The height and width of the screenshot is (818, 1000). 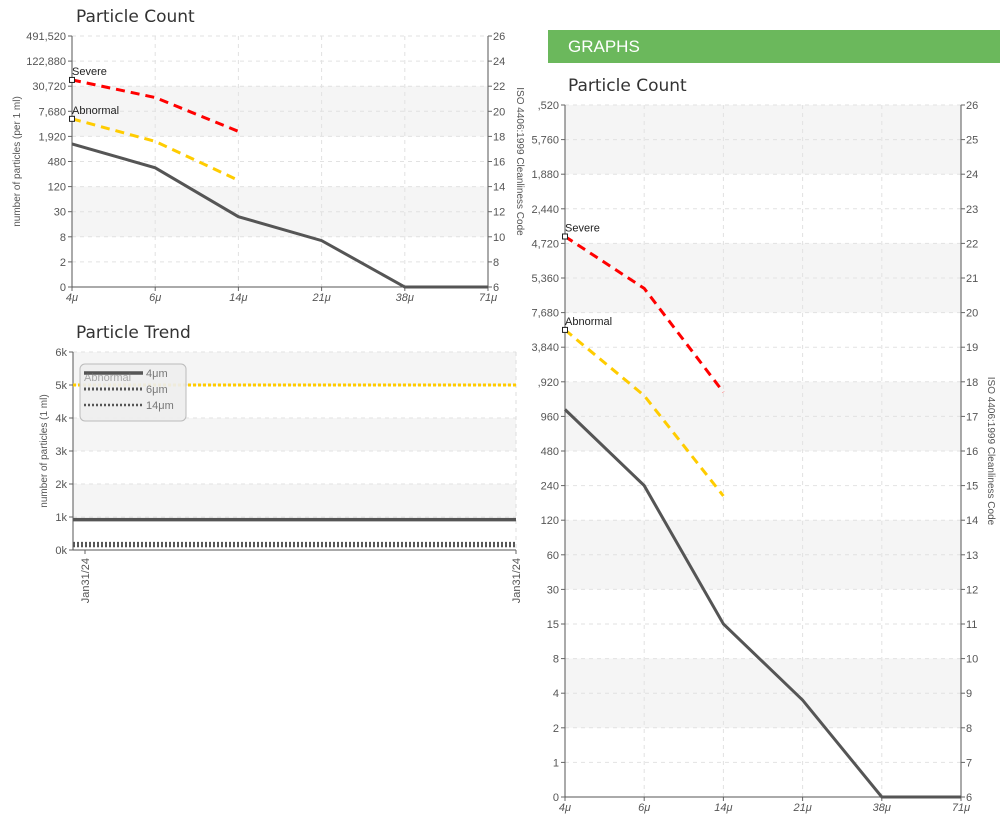 I want to click on large-count-y2-tick-label: 8, so click(x=969, y=729).